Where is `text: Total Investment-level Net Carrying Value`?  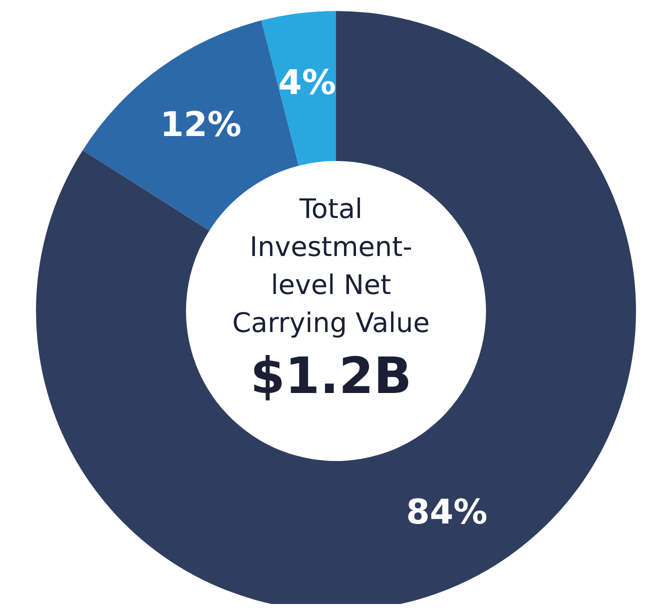 text: Total Investment-level Net Carrying Value is located at coordinates (331, 267).